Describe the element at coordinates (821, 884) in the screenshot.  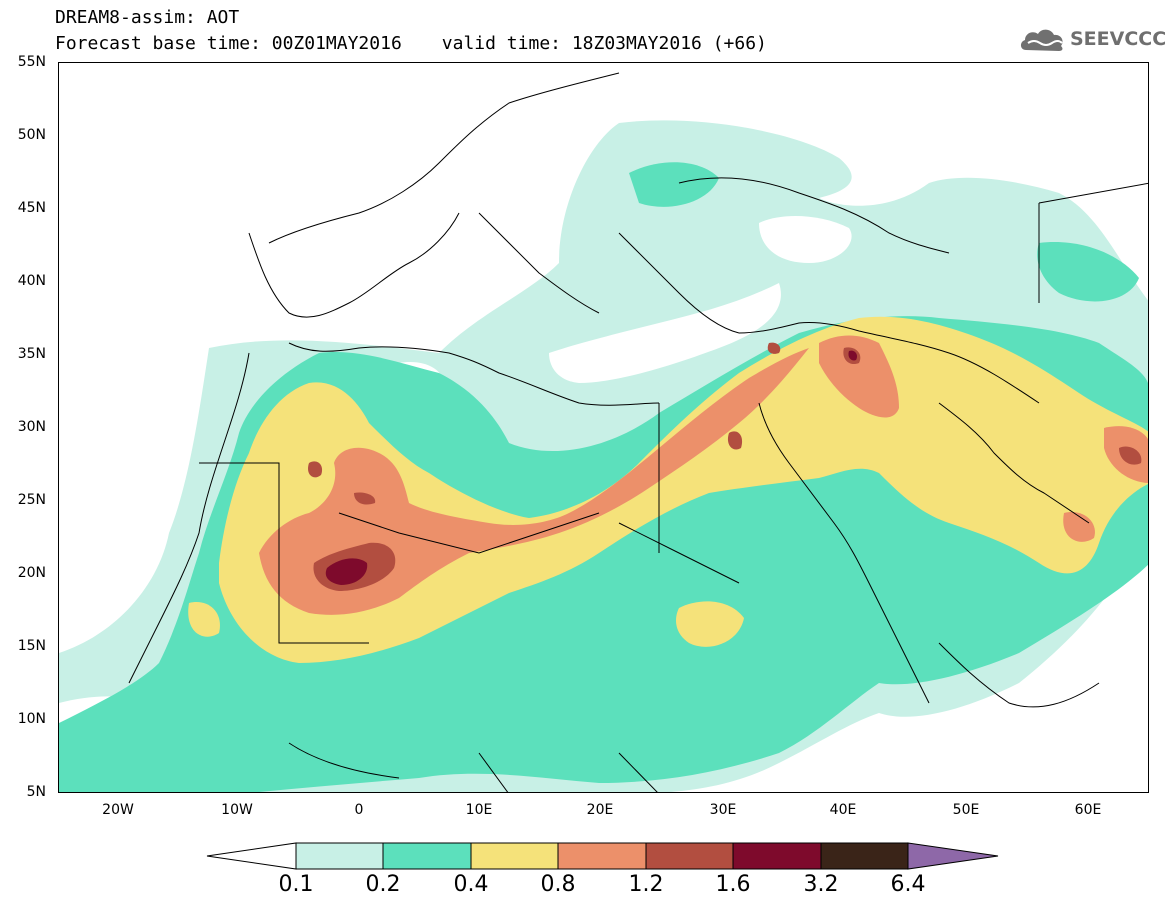
I see `colorbar-label: 3.2` at that location.